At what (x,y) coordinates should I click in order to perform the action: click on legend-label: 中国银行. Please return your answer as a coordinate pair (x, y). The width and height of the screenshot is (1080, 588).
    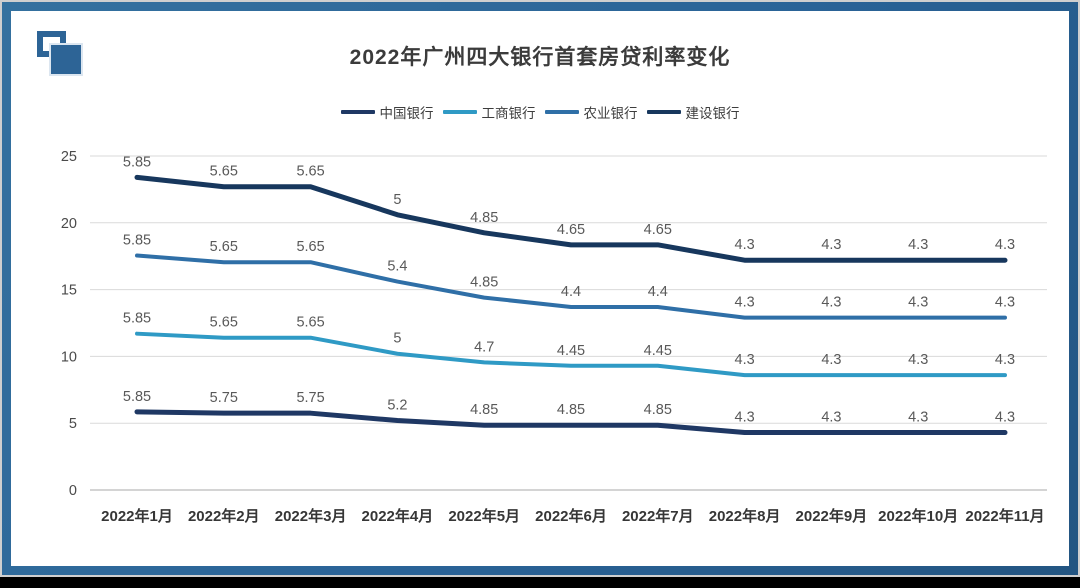
    Looking at the image, I should click on (406, 113).